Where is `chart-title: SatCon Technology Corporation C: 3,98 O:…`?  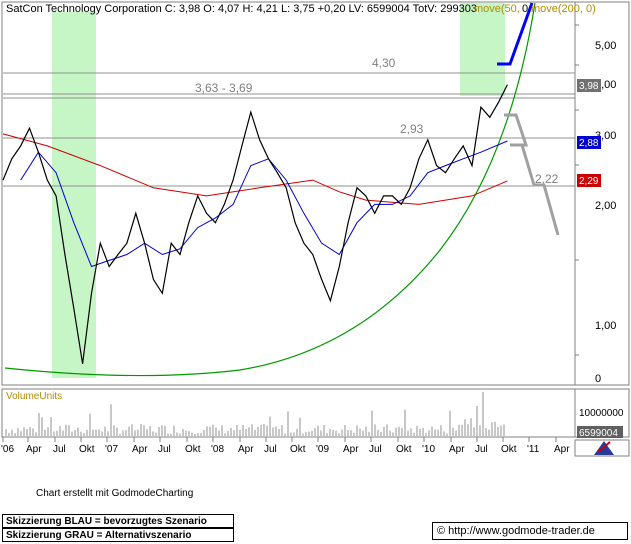 chart-title: SatCon Technology Corporation C: 3,98 O:… is located at coordinates (241, 9).